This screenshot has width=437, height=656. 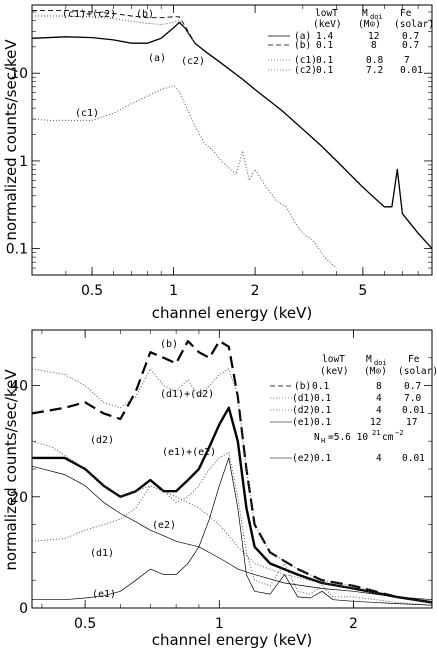 What do you see at coordinates (407, 60) in the screenshot?
I see `top-legend-c1-fe: 7` at bounding box center [407, 60].